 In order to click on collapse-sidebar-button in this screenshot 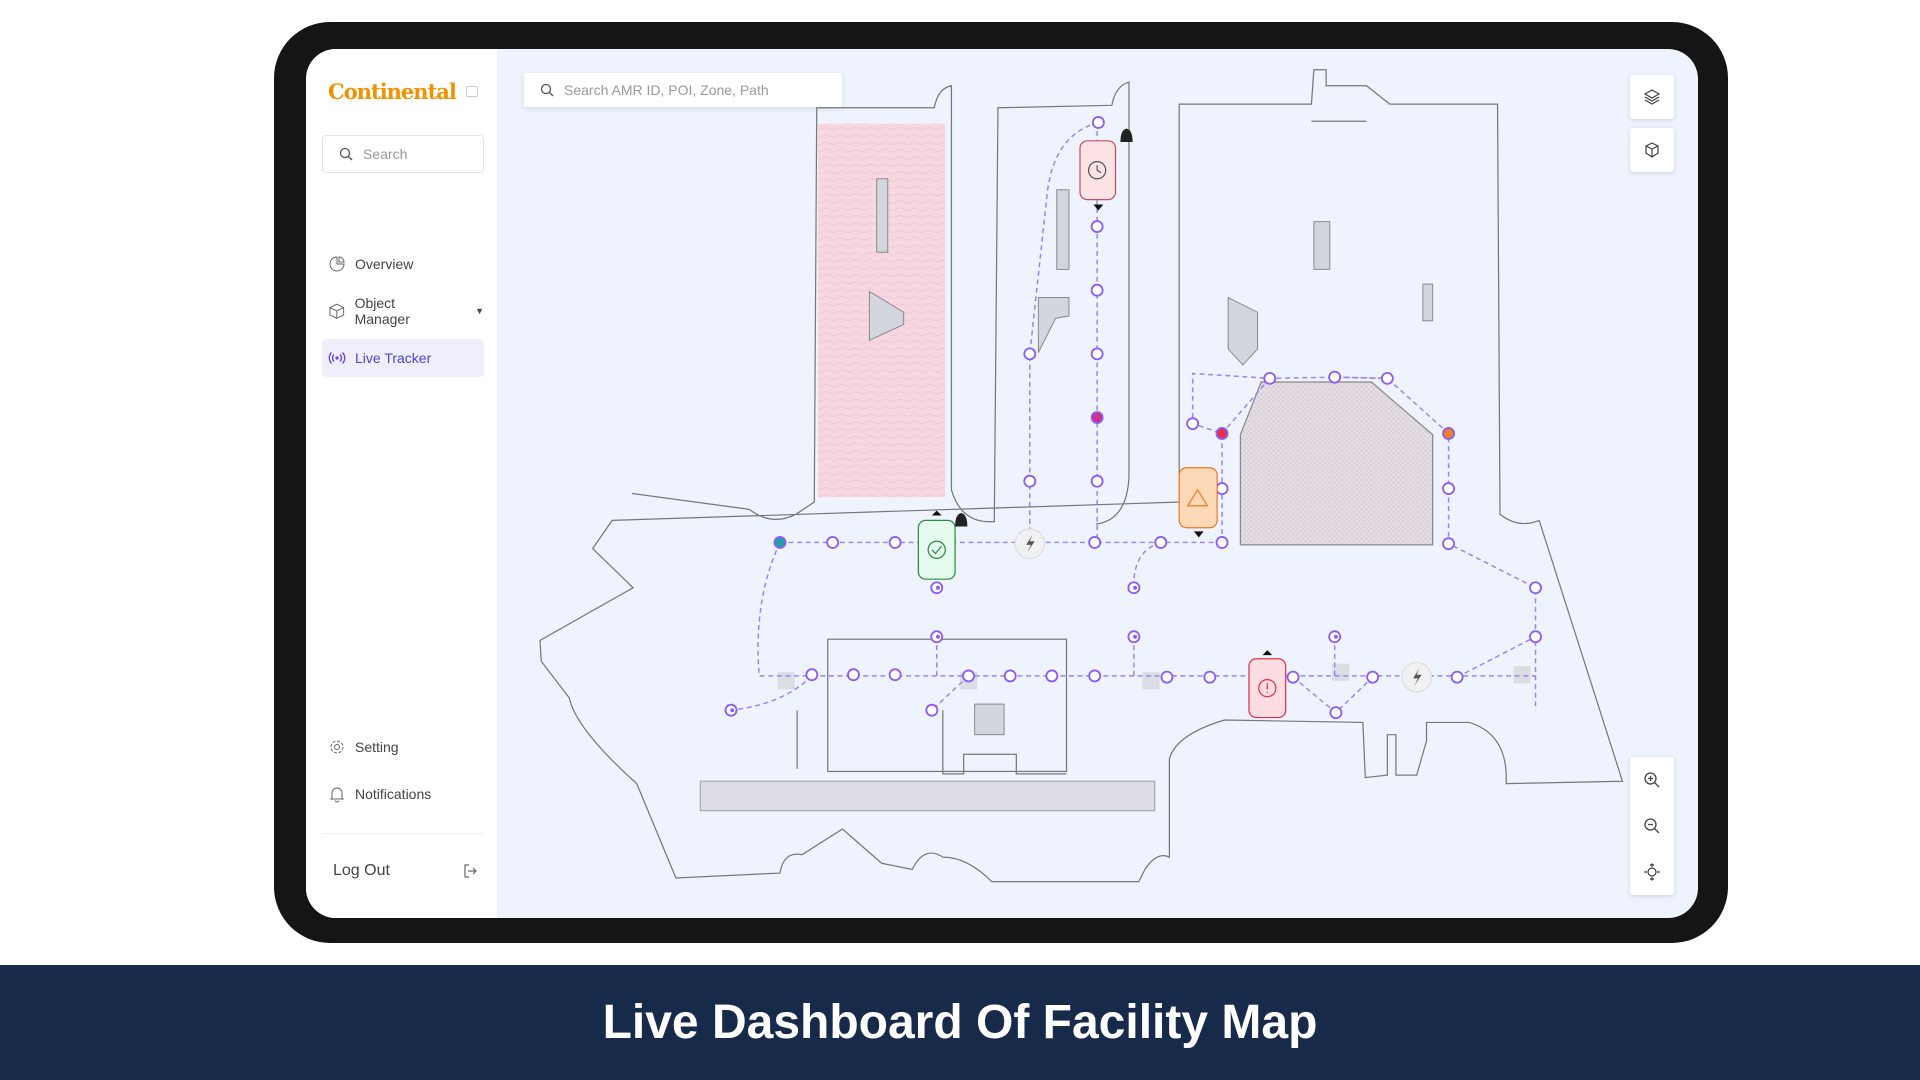, I will do `click(472, 91)`.